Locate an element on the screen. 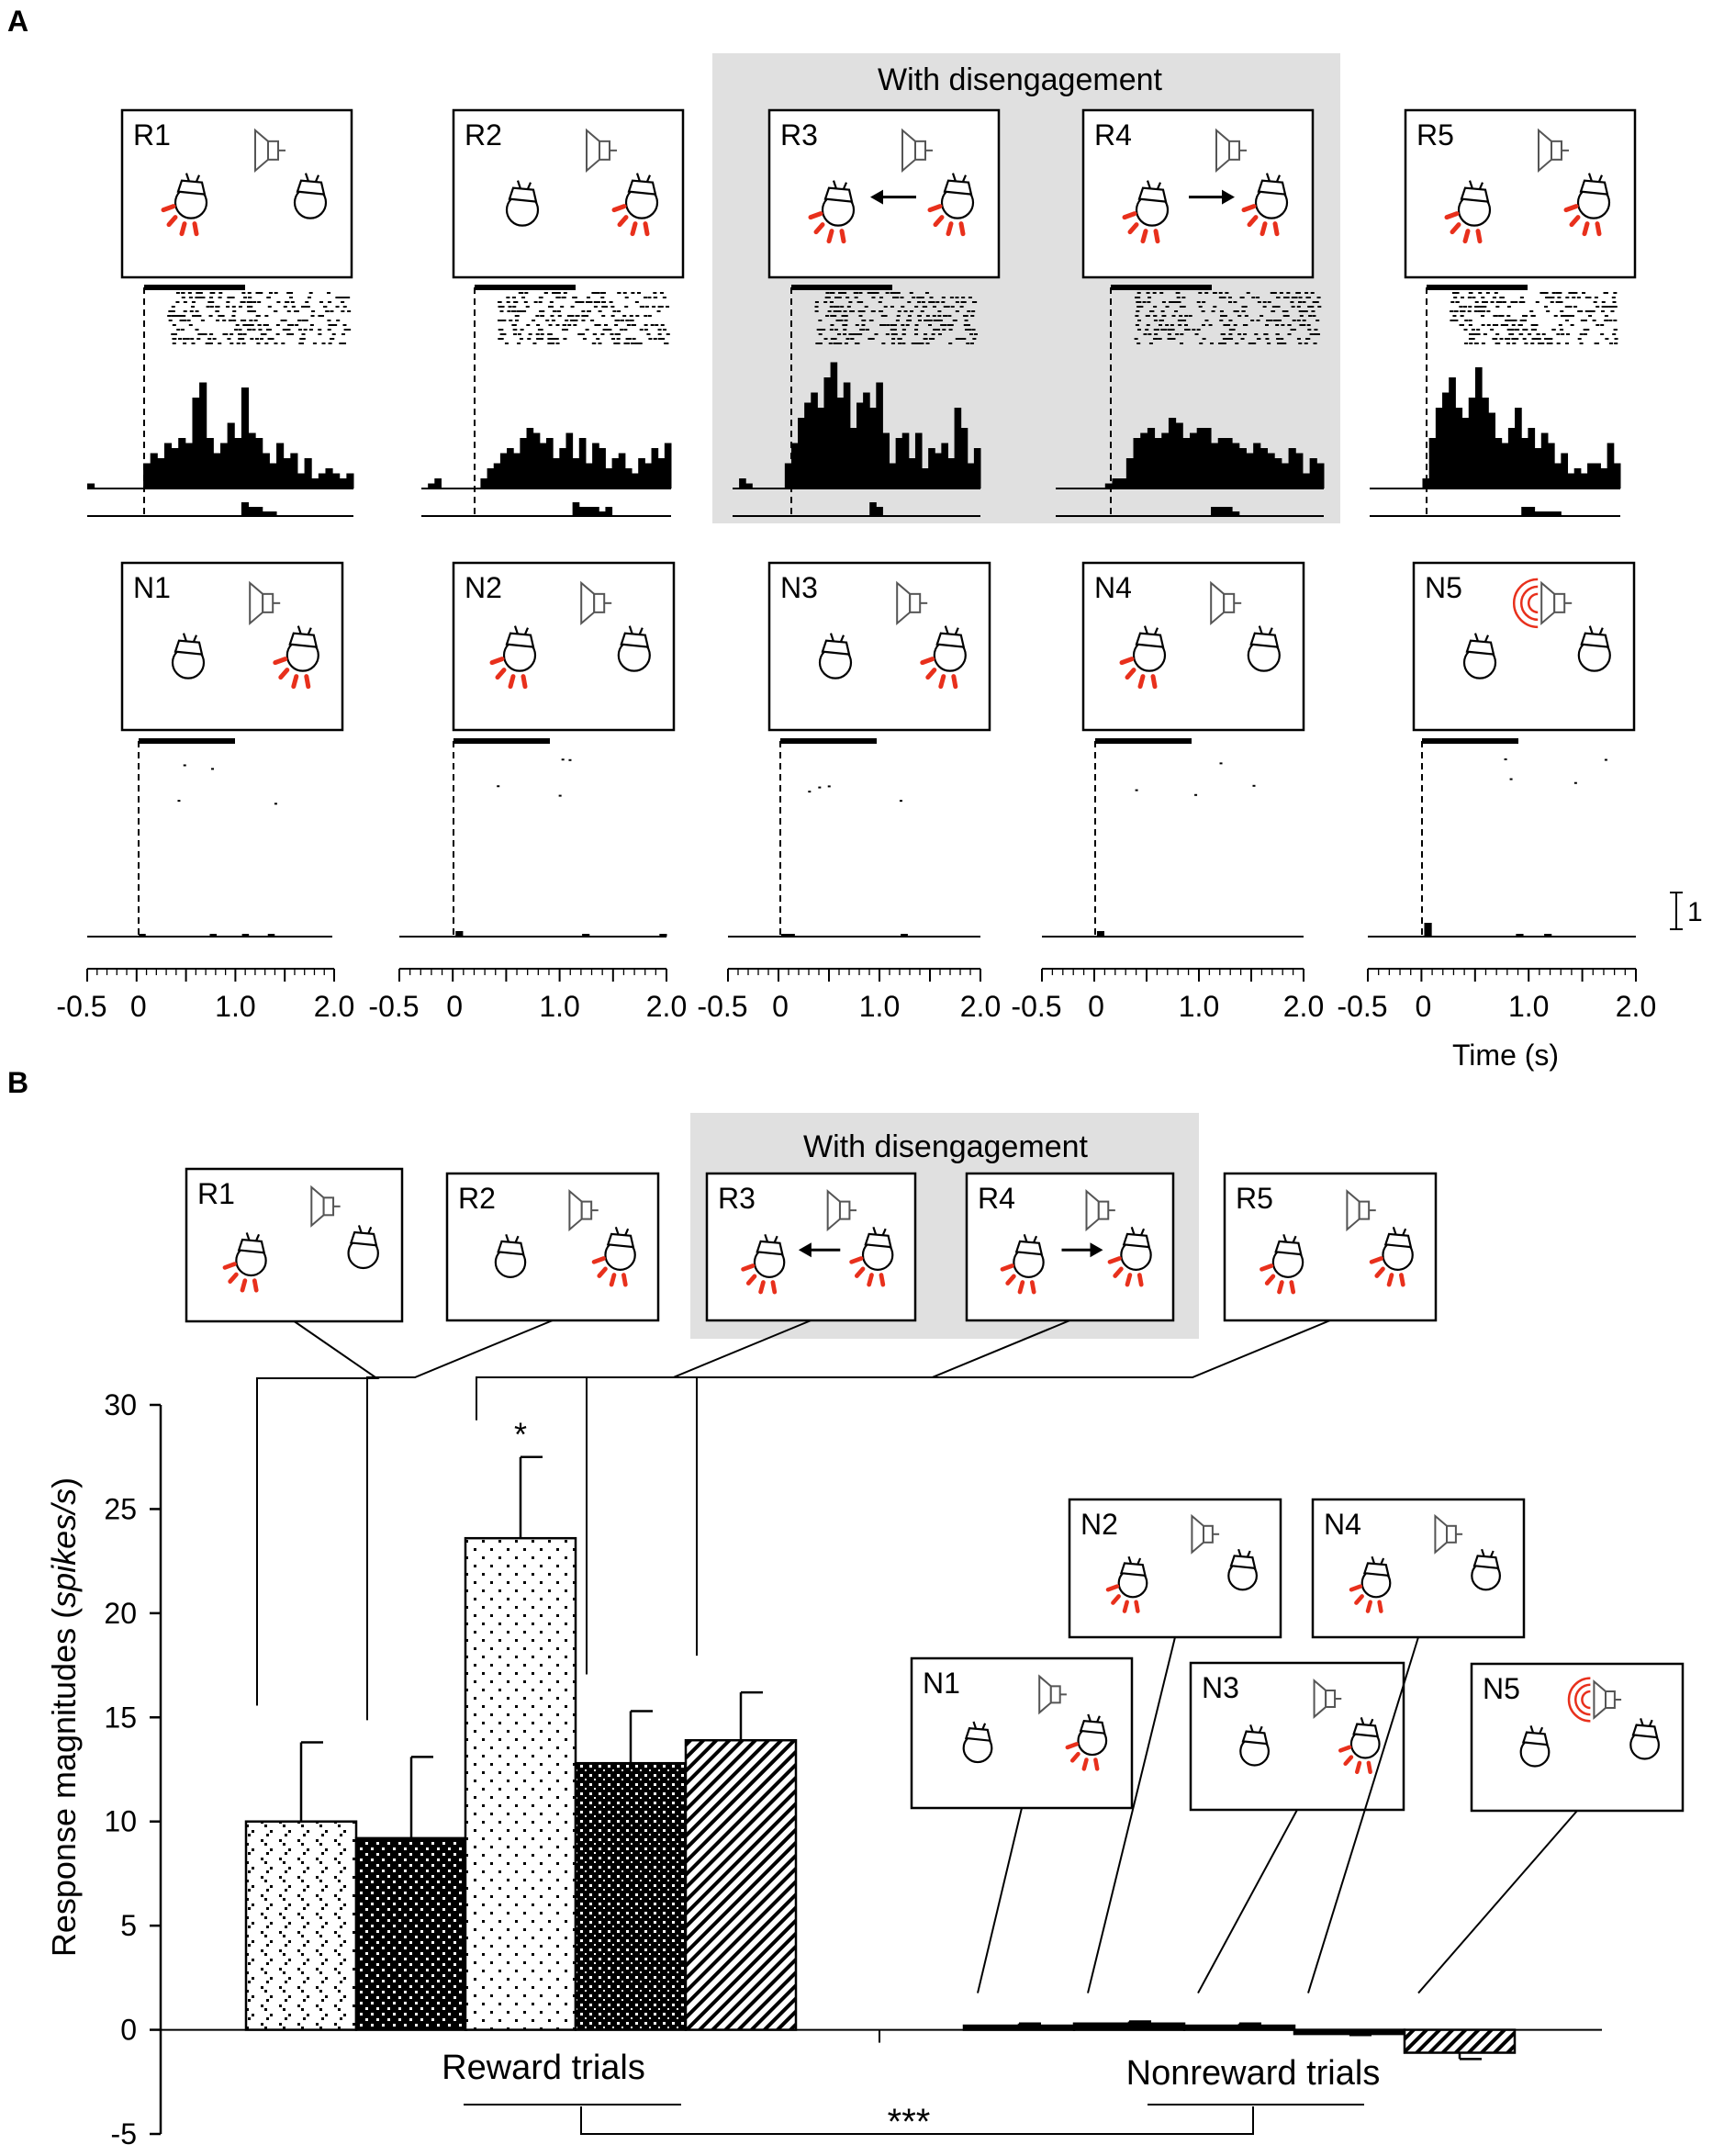  time-axis-label: Time (s) is located at coordinates (1505, 1055).